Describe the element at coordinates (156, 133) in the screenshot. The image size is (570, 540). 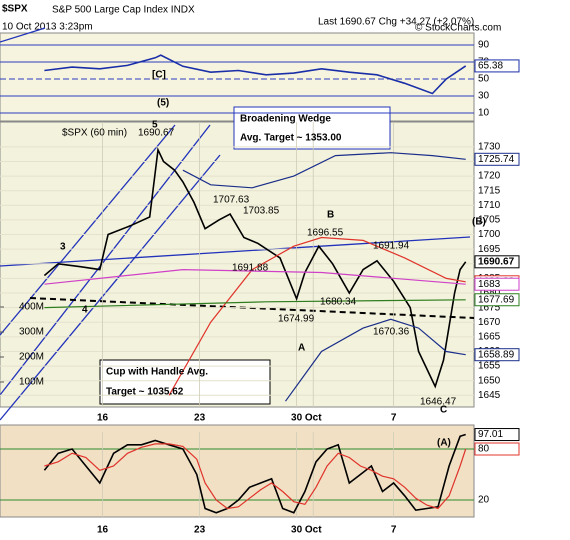
I see `legend-value: 1690.67` at that location.